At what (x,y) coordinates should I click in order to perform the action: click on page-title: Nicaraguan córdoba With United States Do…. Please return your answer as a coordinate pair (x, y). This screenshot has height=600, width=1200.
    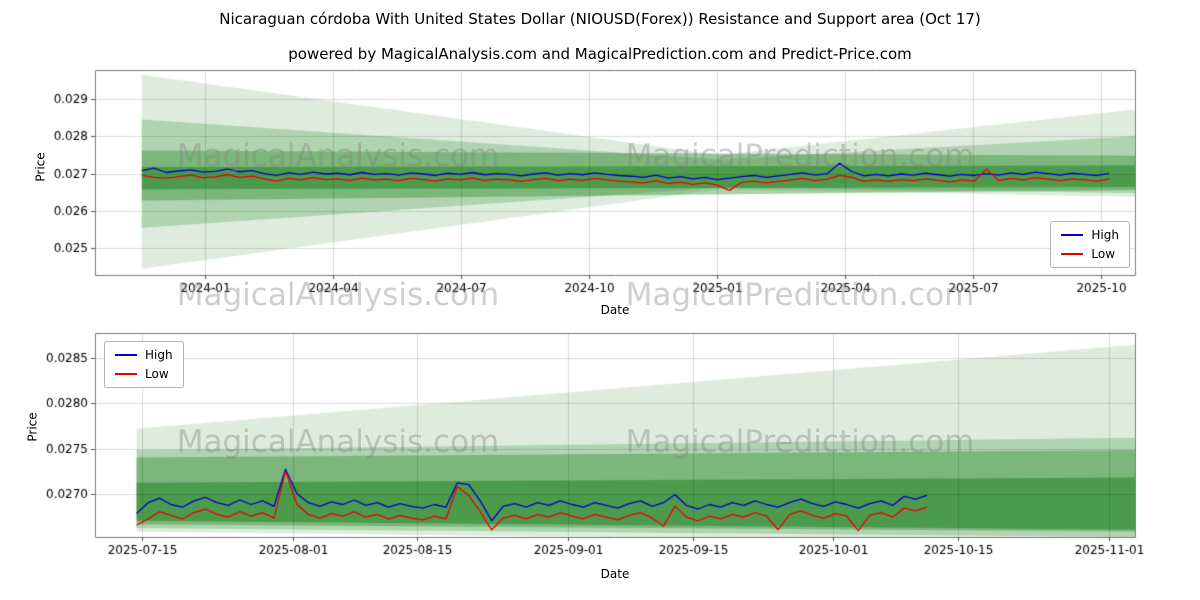
    Looking at the image, I should click on (600, 19).